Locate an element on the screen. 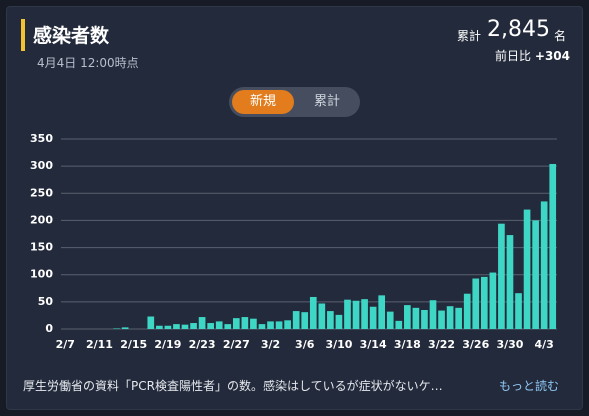 This screenshot has height=416, width=589. diff-label: 前日比 is located at coordinates (513, 56).